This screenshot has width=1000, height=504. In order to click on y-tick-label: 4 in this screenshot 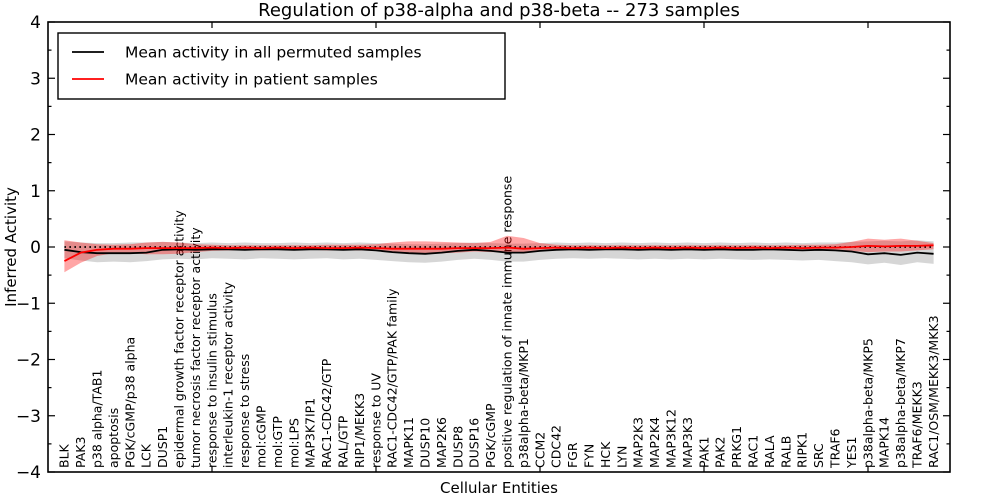, I will do `click(35, 23)`.